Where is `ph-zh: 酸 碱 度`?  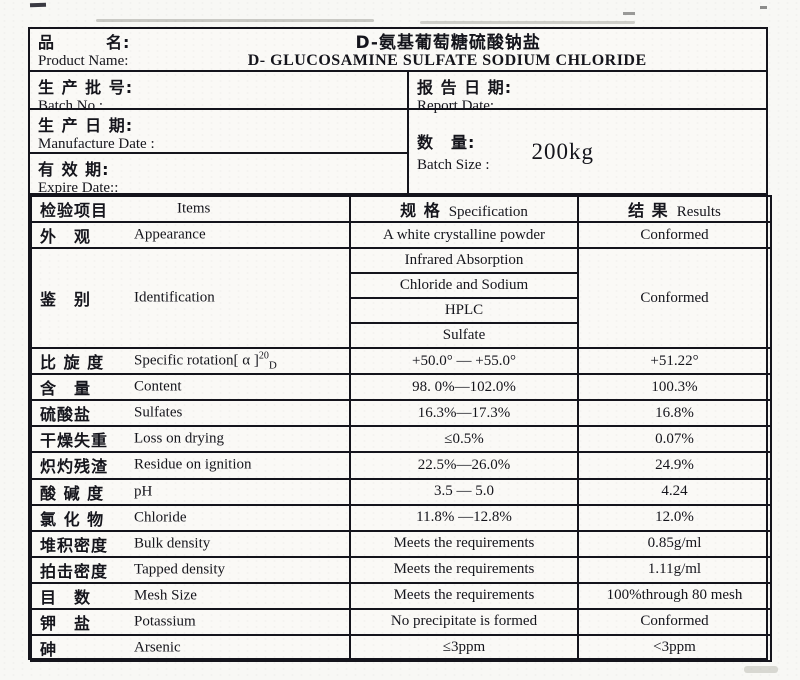 ph-zh: 酸 碱 度 is located at coordinates (72, 493).